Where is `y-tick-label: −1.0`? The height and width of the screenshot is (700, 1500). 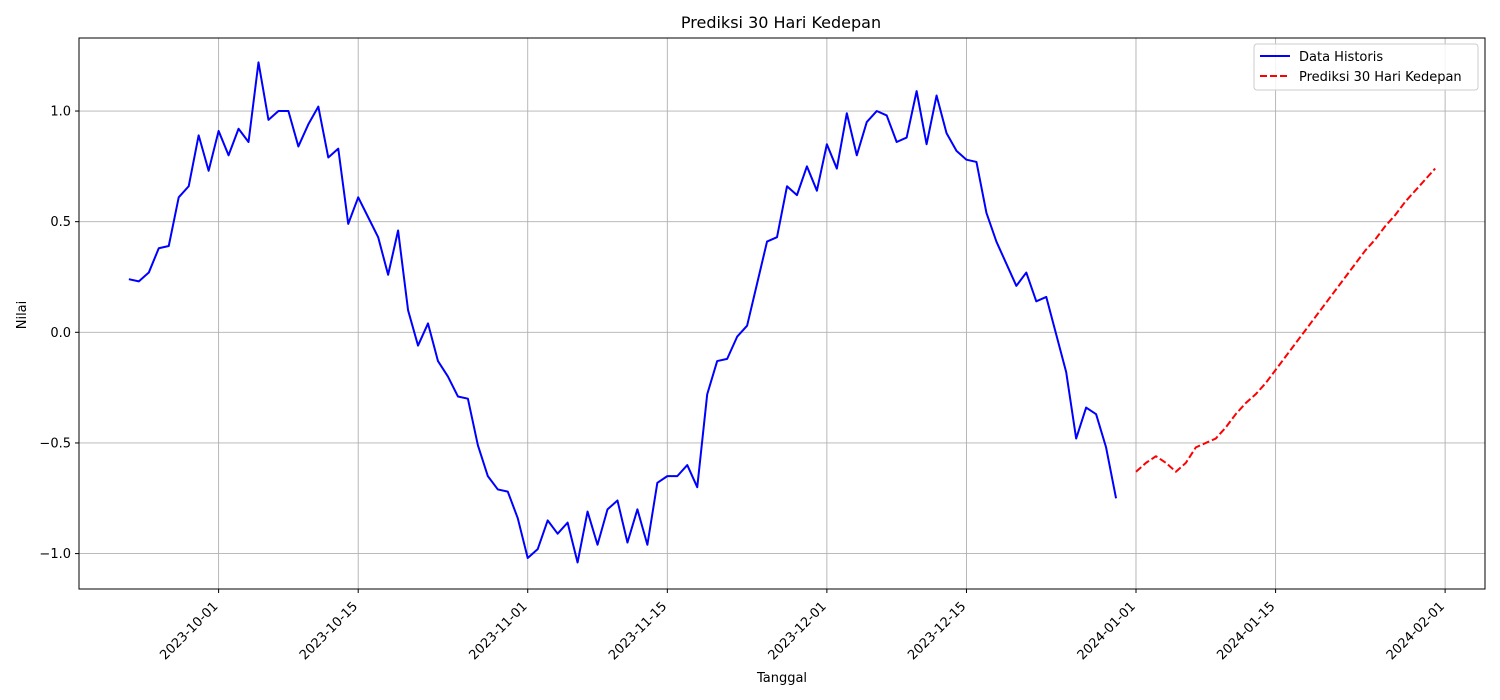
y-tick-label: −1.0 is located at coordinates (55, 554).